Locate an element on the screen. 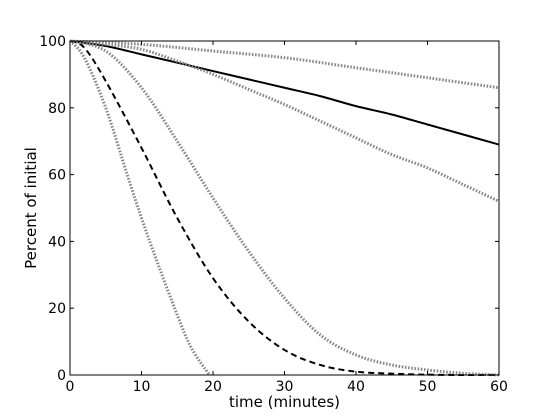 The height and width of the screenshot is (417, 554). y-axis-label: Percent of initial is located at coordinates (31, 208).